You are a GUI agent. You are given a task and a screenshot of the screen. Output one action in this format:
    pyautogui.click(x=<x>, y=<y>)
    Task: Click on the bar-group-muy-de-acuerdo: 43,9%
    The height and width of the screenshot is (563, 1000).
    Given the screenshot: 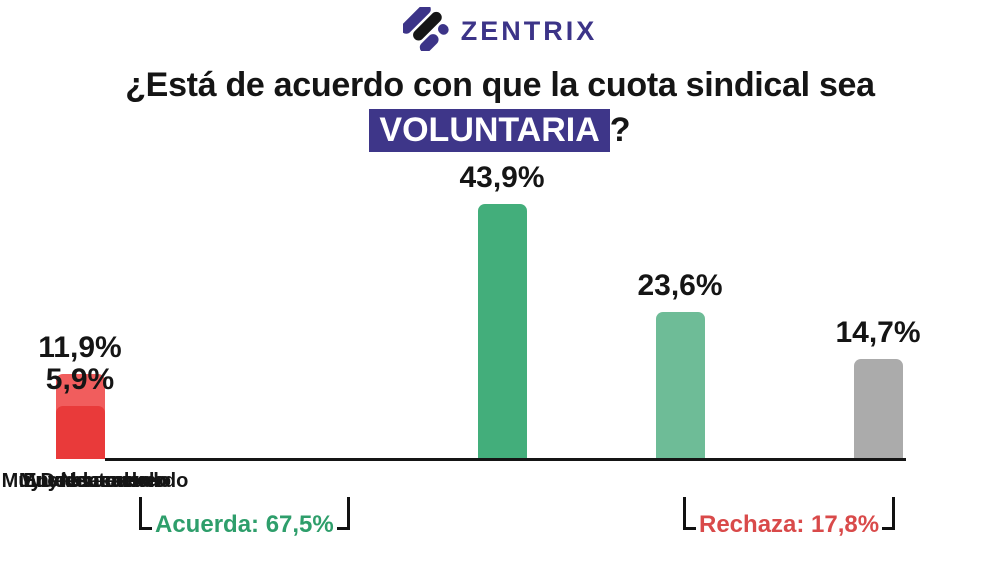 What is the action you would take?
    pyautogui.click(x=502, y=310)
    